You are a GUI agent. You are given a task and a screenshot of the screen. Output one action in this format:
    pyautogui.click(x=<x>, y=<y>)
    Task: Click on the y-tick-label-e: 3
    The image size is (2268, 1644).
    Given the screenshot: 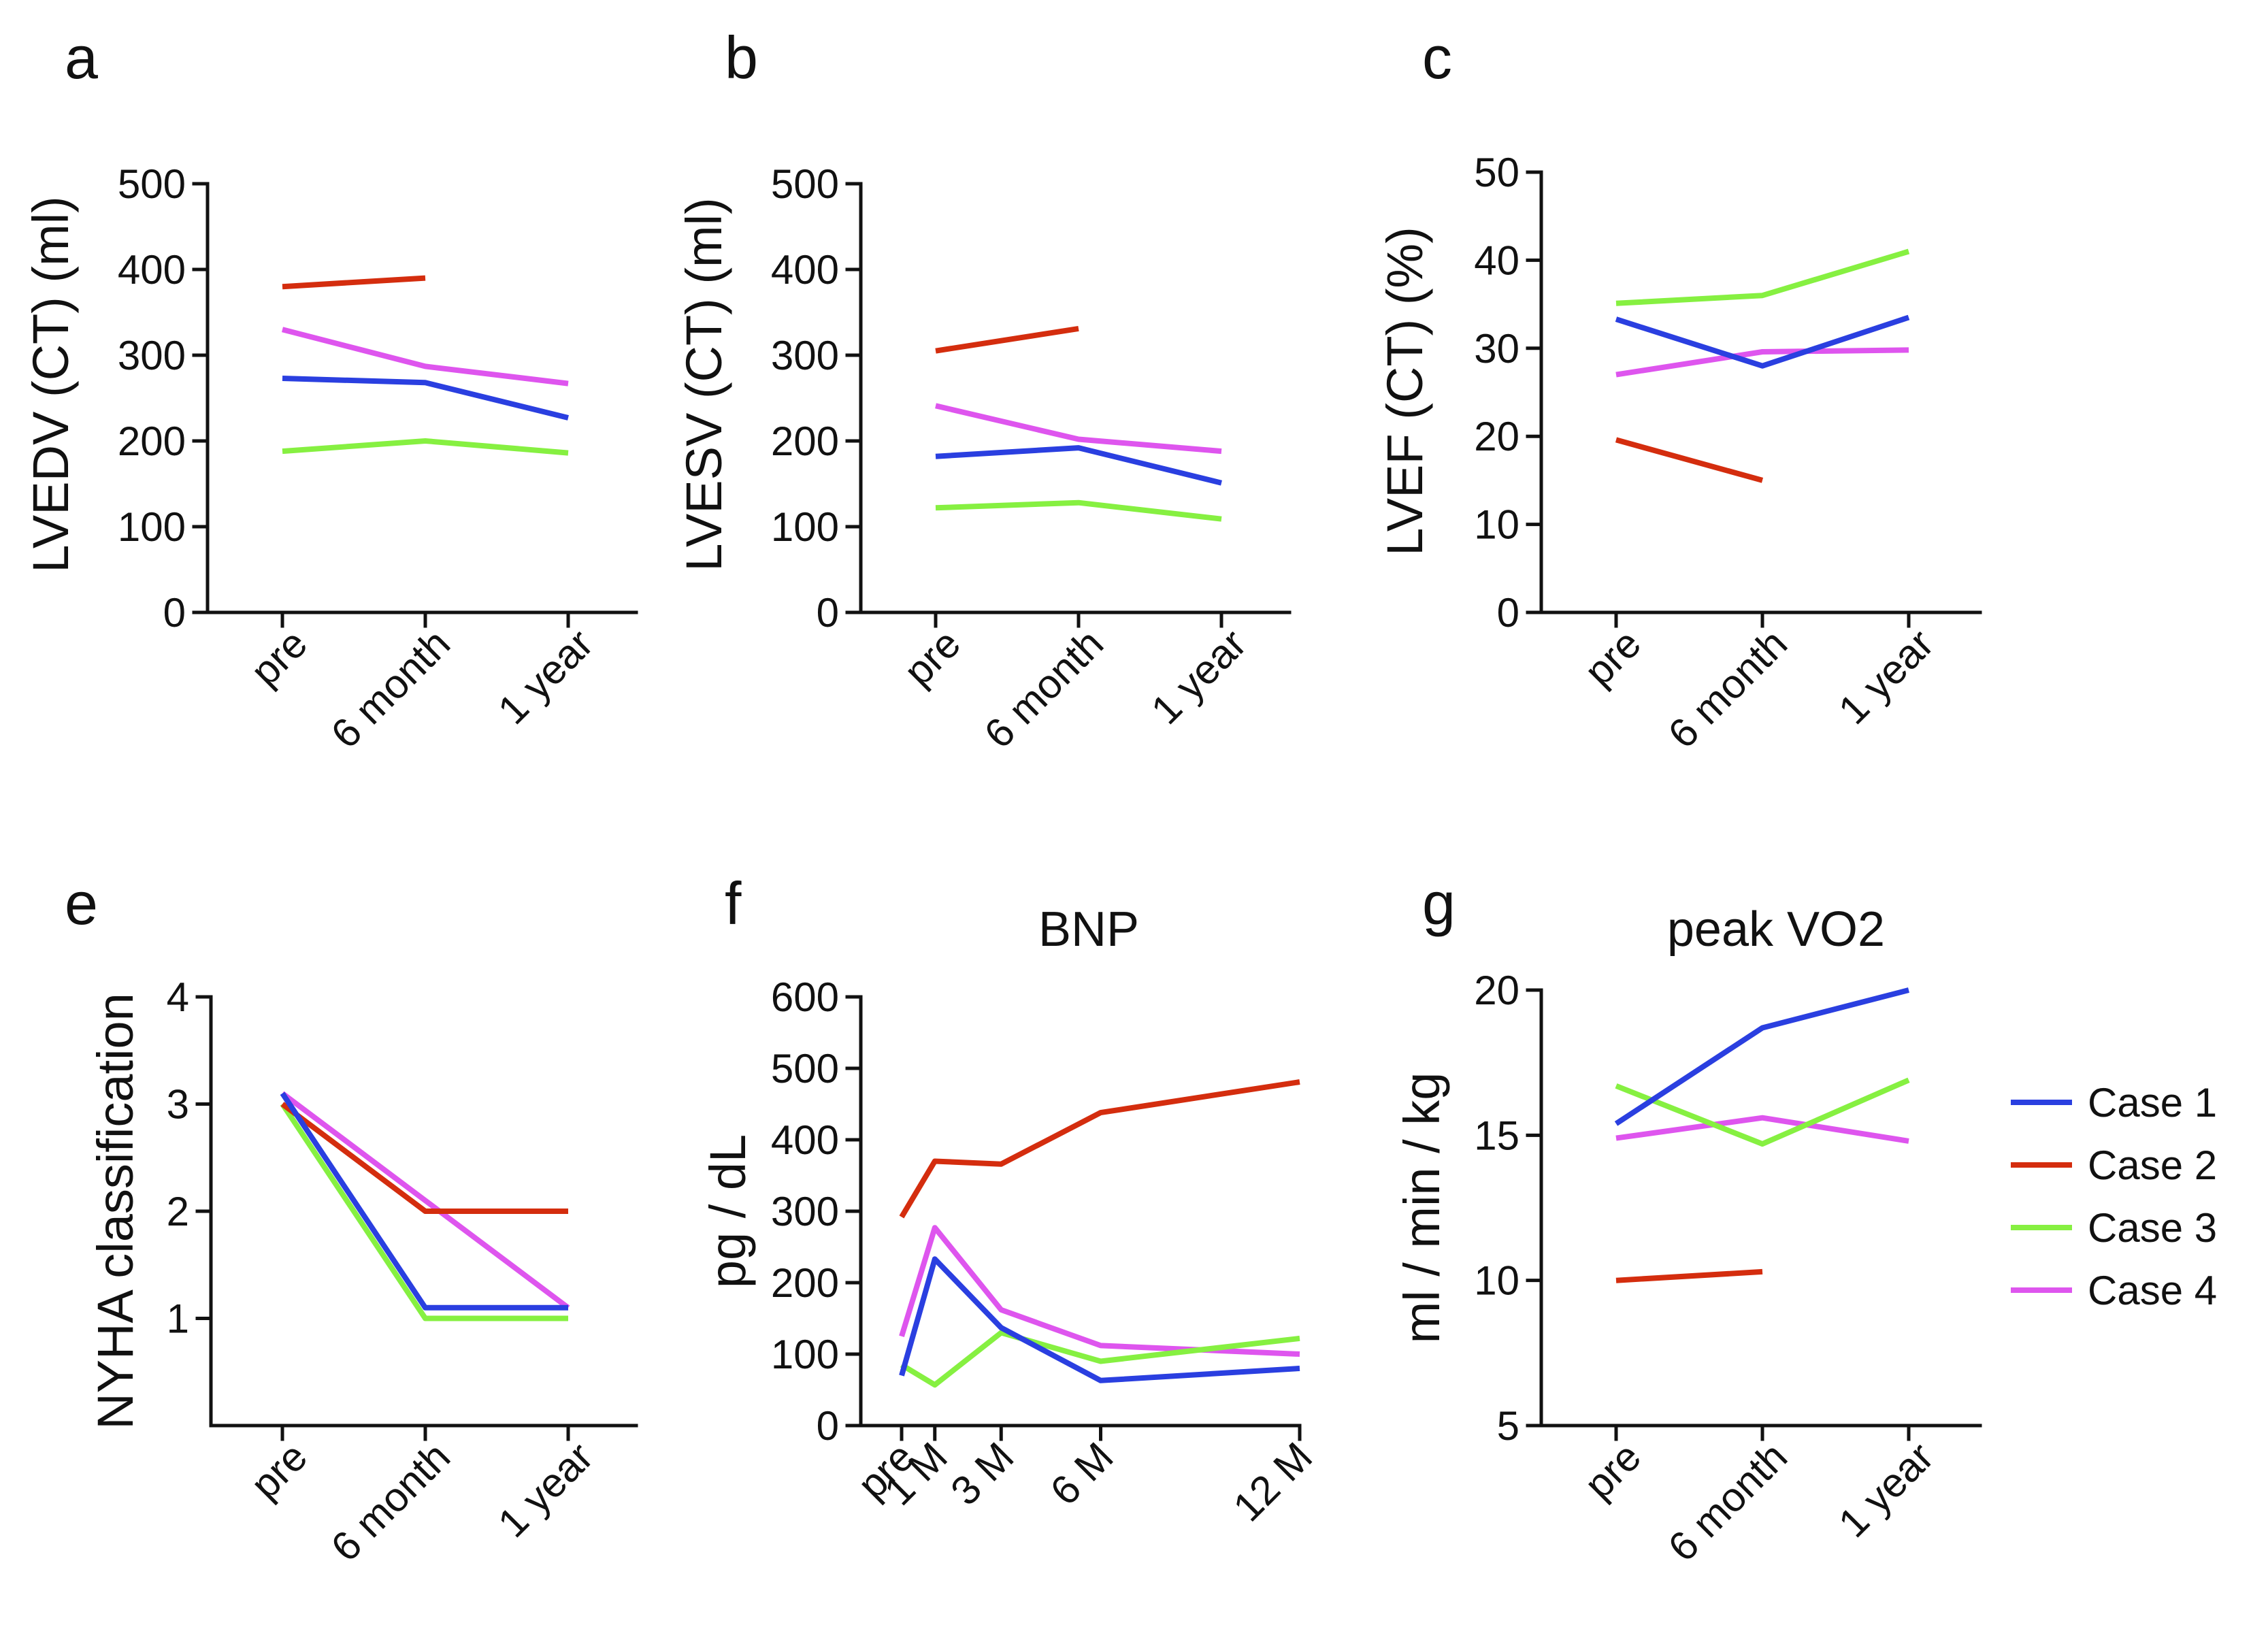 What is the action you would take?
    pyautogui.click(x=178, y=1105)
    